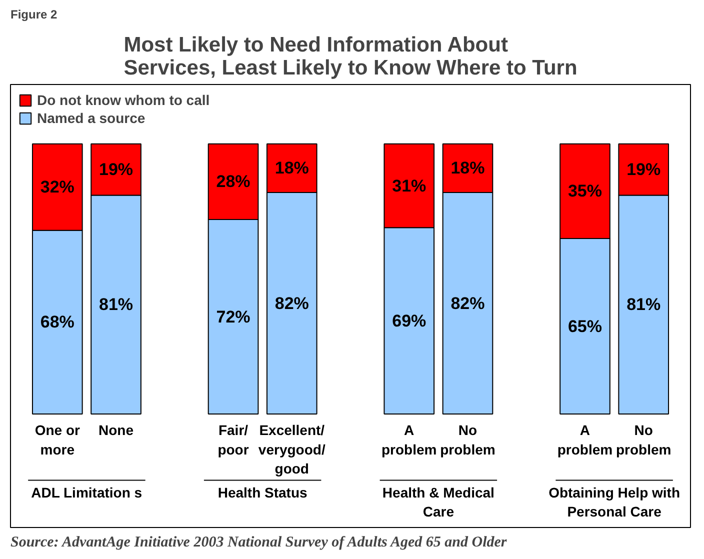 The image size is (704, 559). What do you see at coordinates (263, 492) in the screenshot?
I see `text: Health Status` at bounding box center [263, 492].